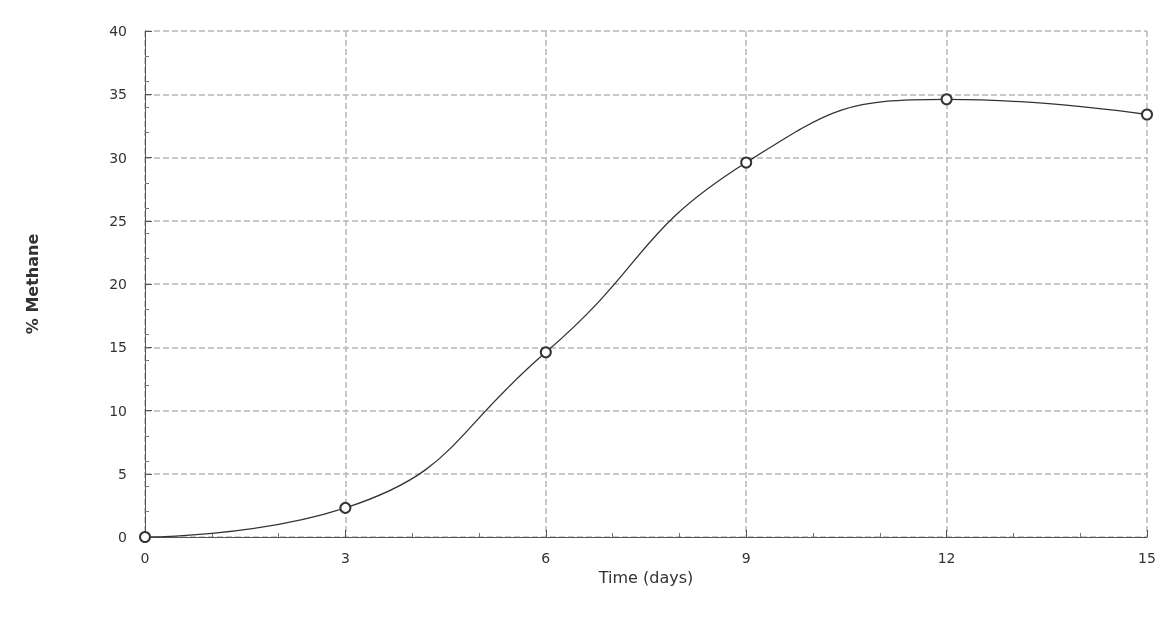  What do you see at coordinates (32, 284) in the screenshot?
I see `y-axis-title: % Methane` at bounding box center [32, 284].